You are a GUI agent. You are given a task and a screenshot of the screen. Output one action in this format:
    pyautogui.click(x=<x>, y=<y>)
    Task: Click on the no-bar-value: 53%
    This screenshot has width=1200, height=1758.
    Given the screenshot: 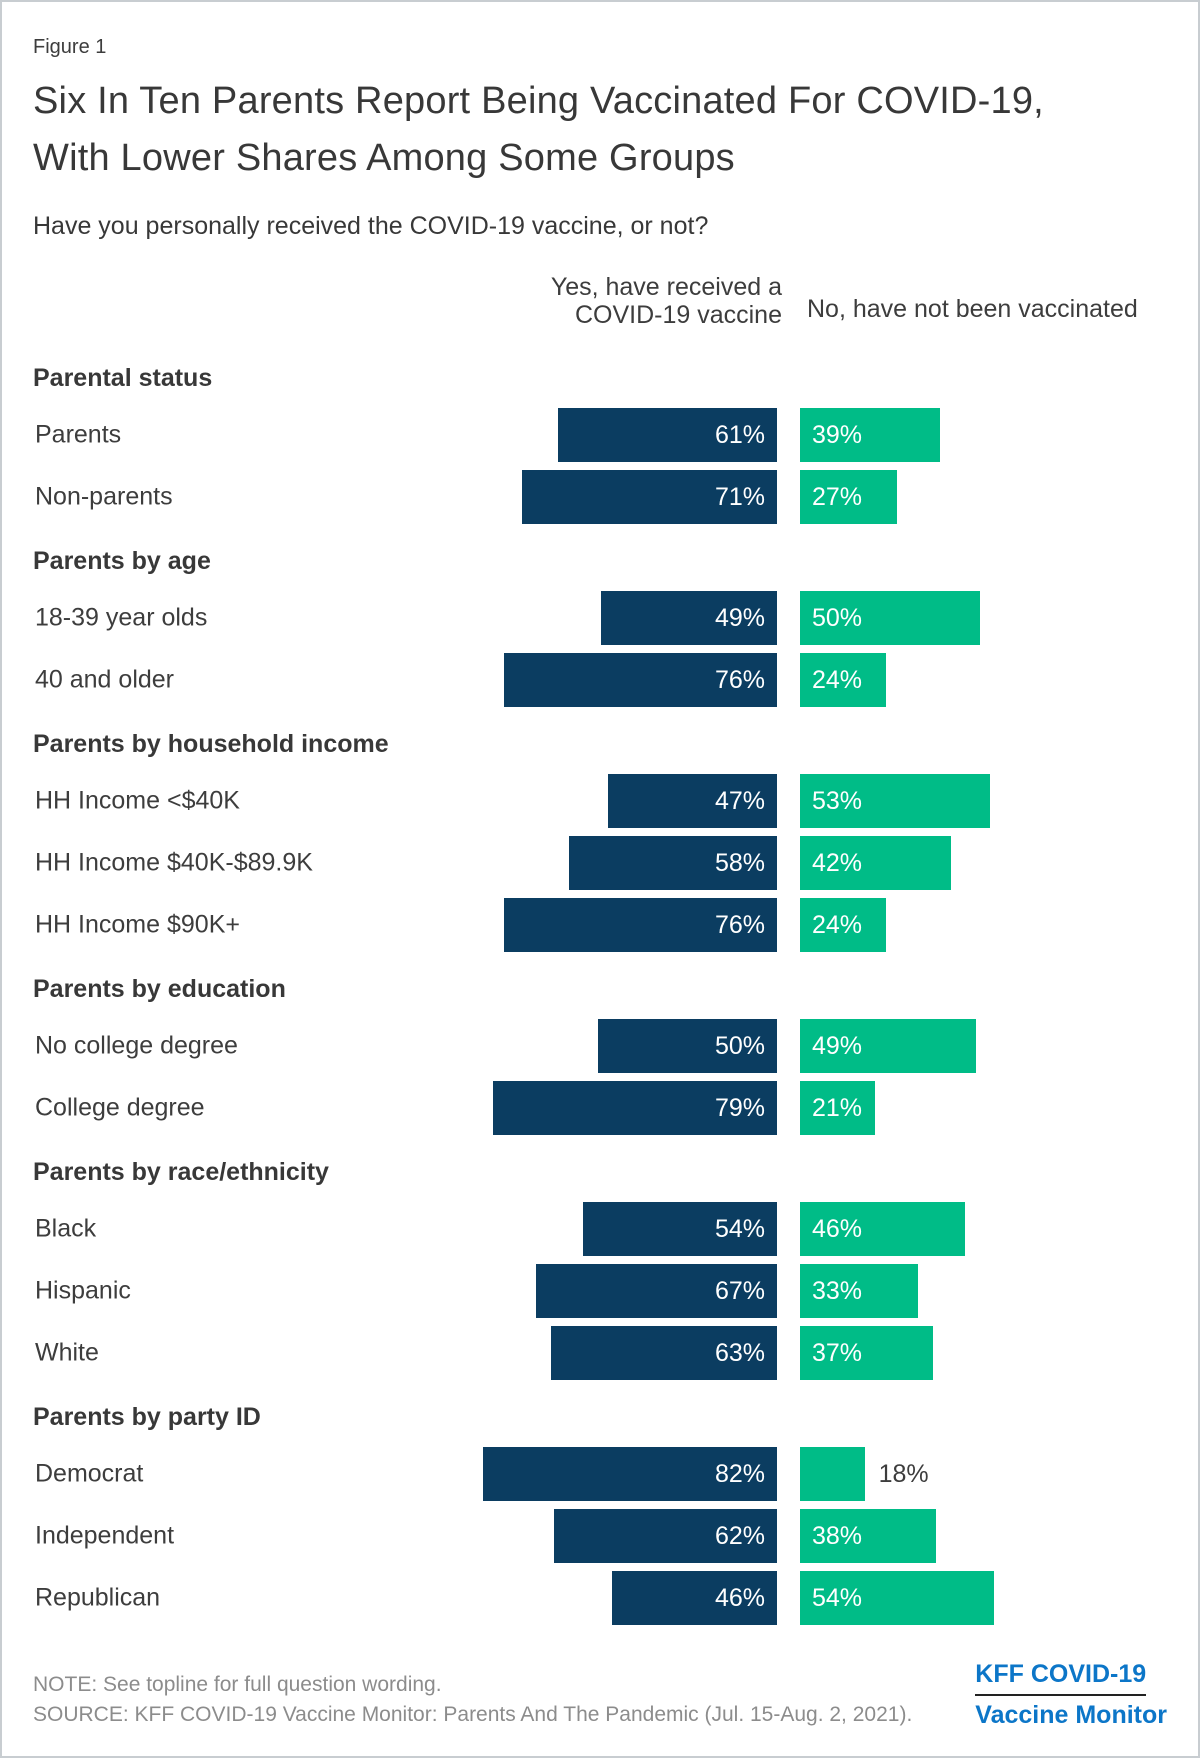 What is the action you would take?
    pyautogui.click(x=837, y=801)
    